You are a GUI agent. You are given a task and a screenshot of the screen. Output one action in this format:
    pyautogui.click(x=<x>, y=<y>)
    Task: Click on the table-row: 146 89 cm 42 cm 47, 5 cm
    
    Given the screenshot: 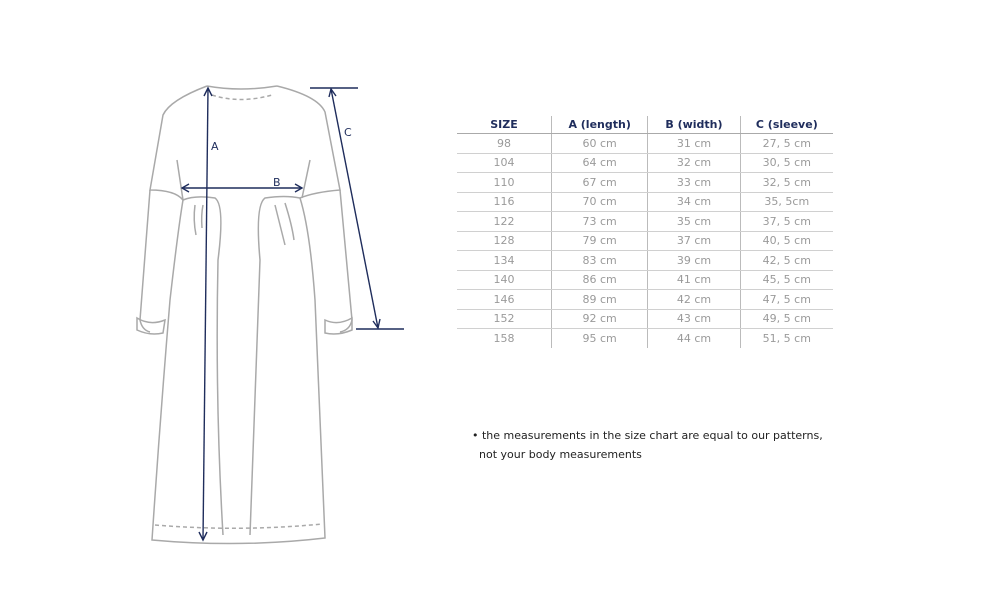 What is the action you would take?
    pyautogui.click(x=645, y=299)
    